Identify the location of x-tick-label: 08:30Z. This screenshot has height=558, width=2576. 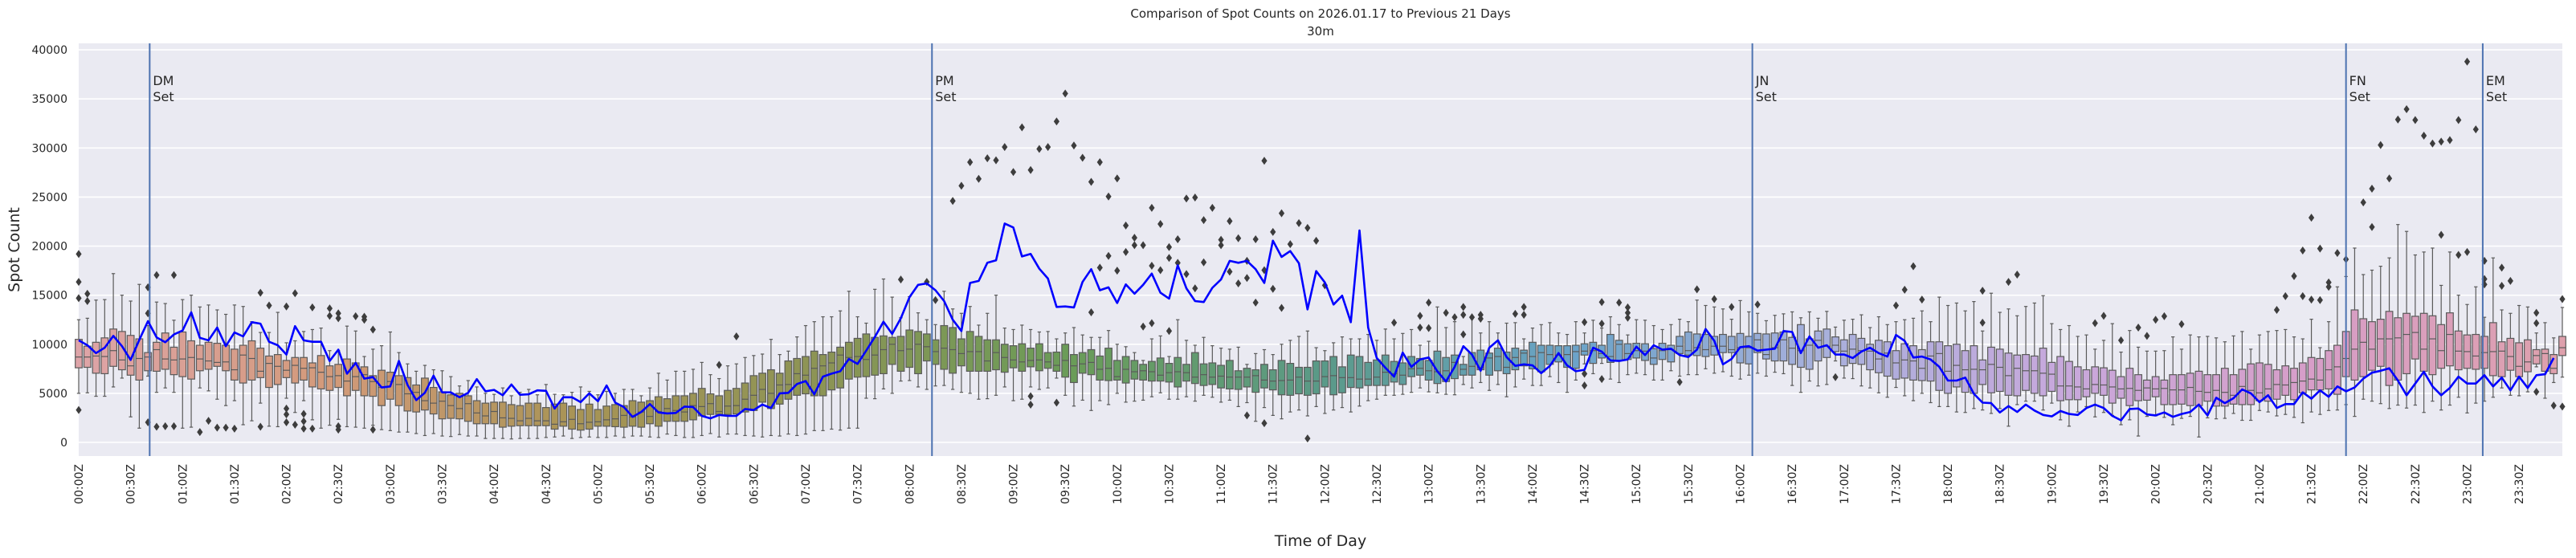
(962, 484).